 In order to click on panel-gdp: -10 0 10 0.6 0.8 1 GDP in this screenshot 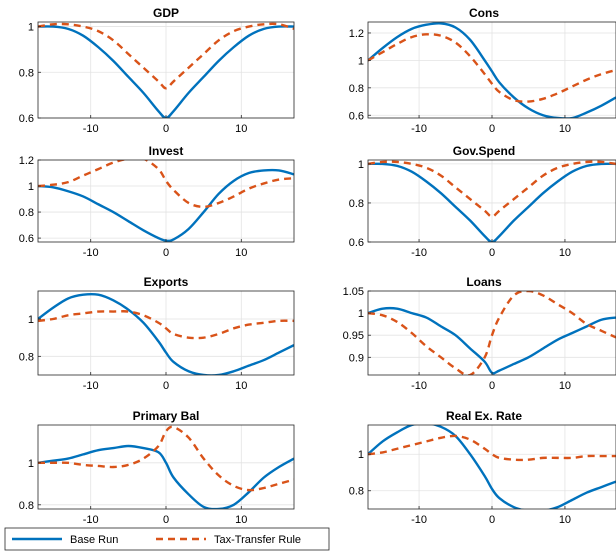, I will do `click(157, 70)`.